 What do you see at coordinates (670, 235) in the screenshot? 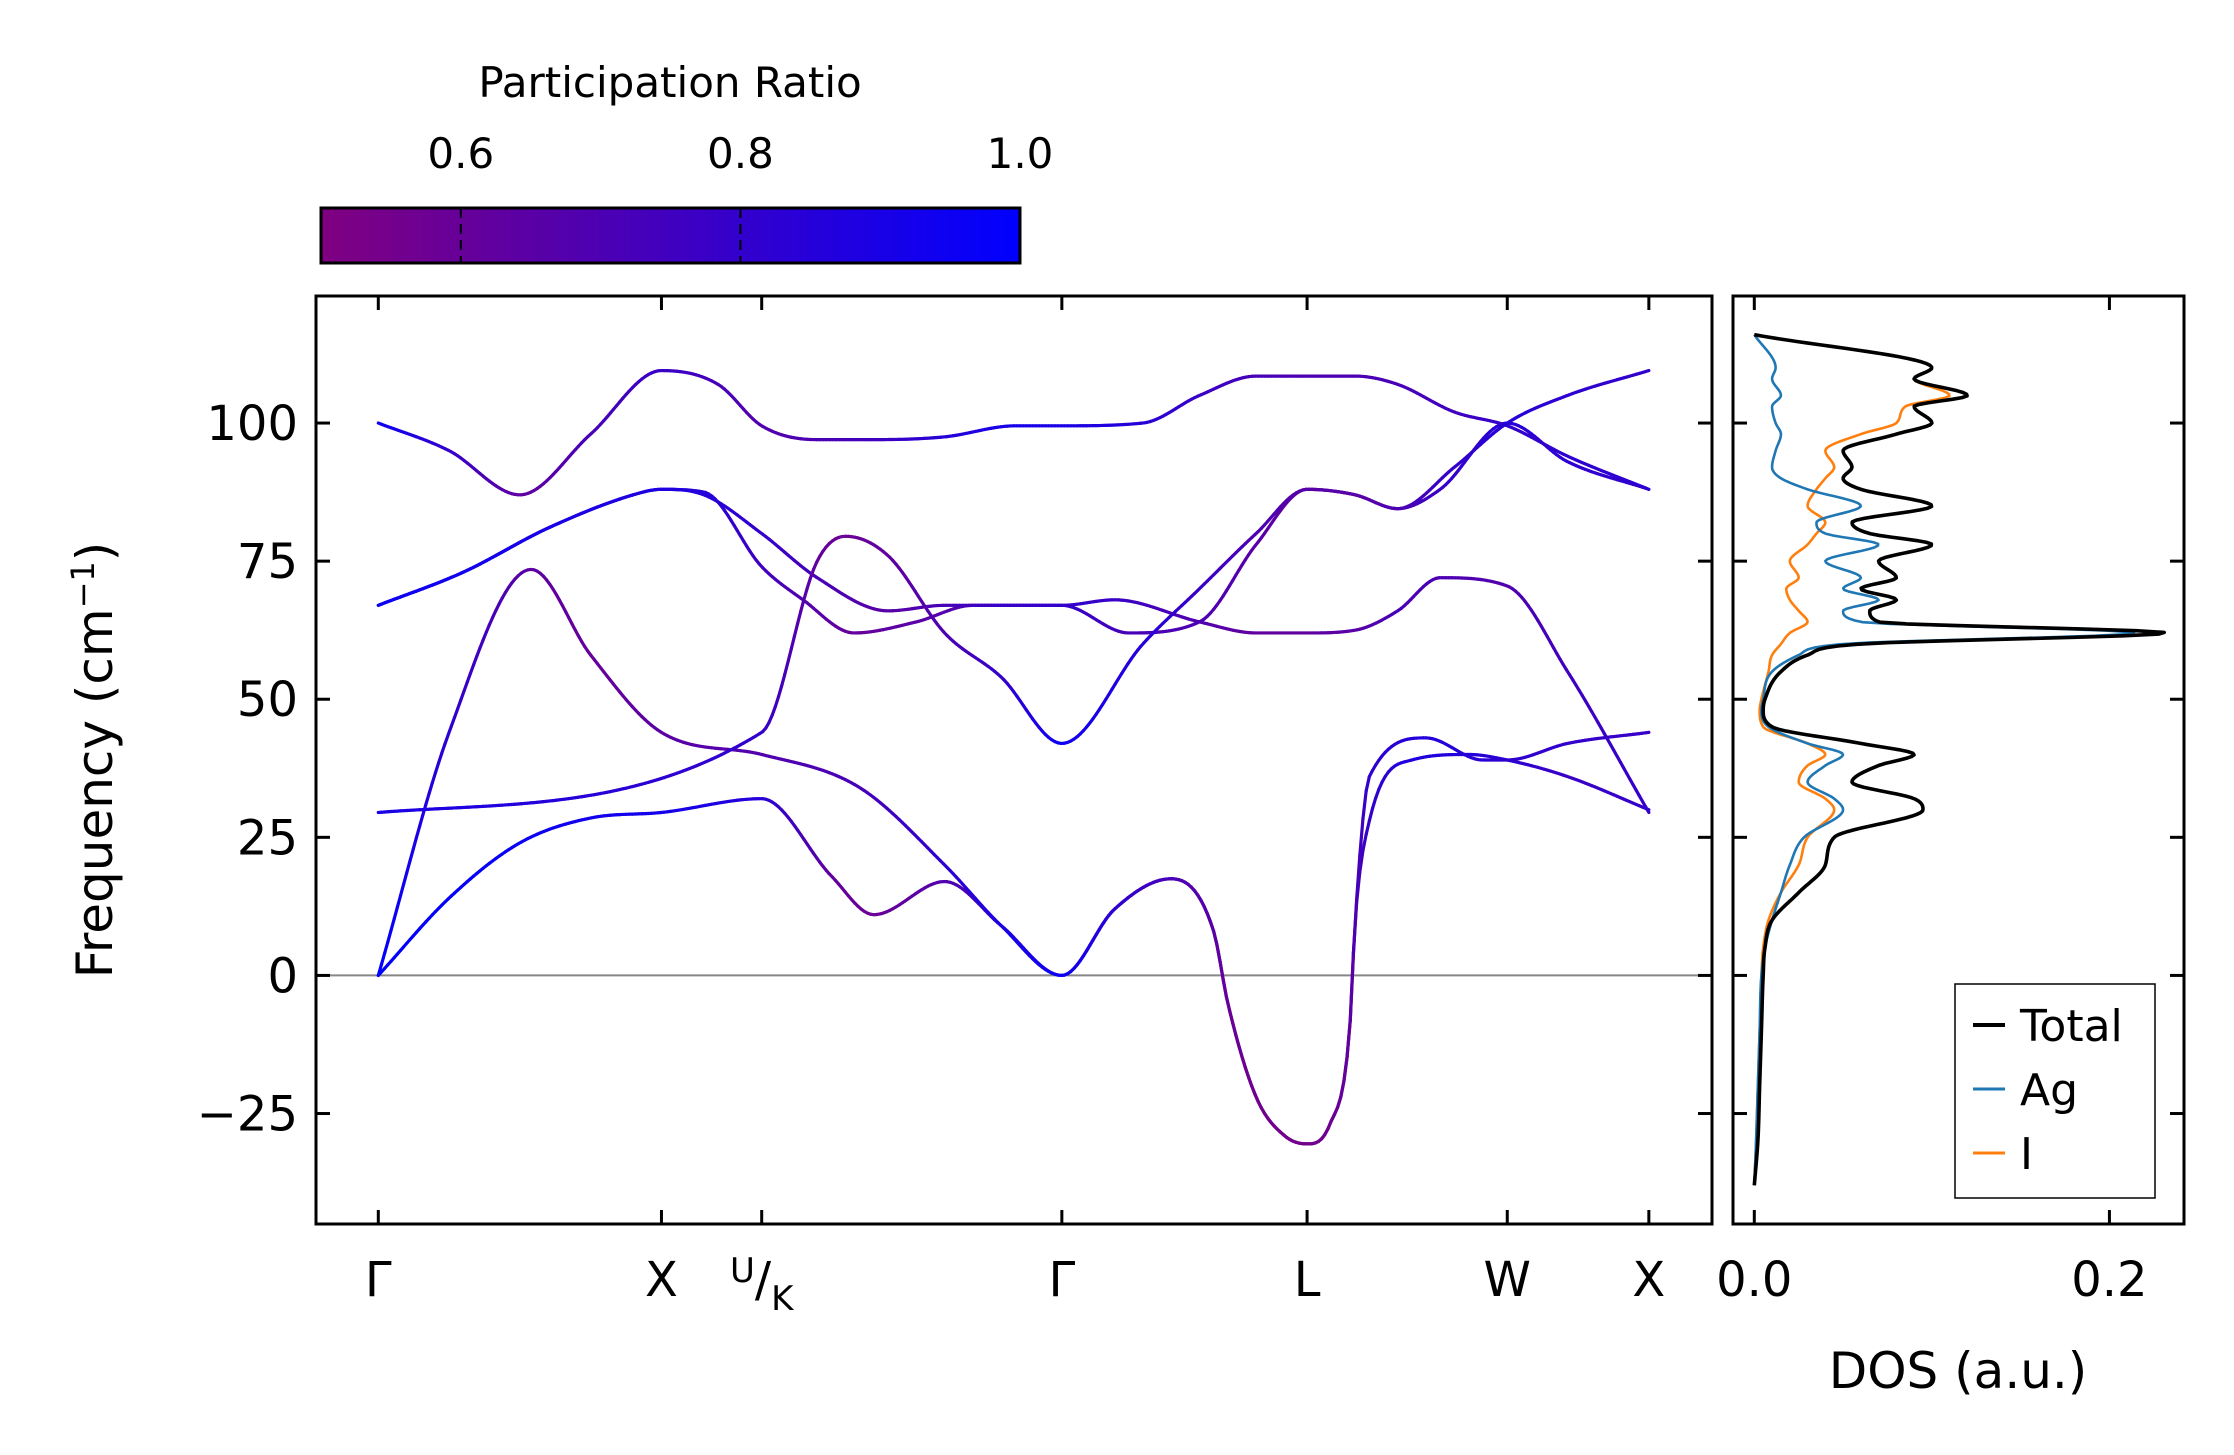
I see `colorbar-gradient` at bounding box center [670, 235].